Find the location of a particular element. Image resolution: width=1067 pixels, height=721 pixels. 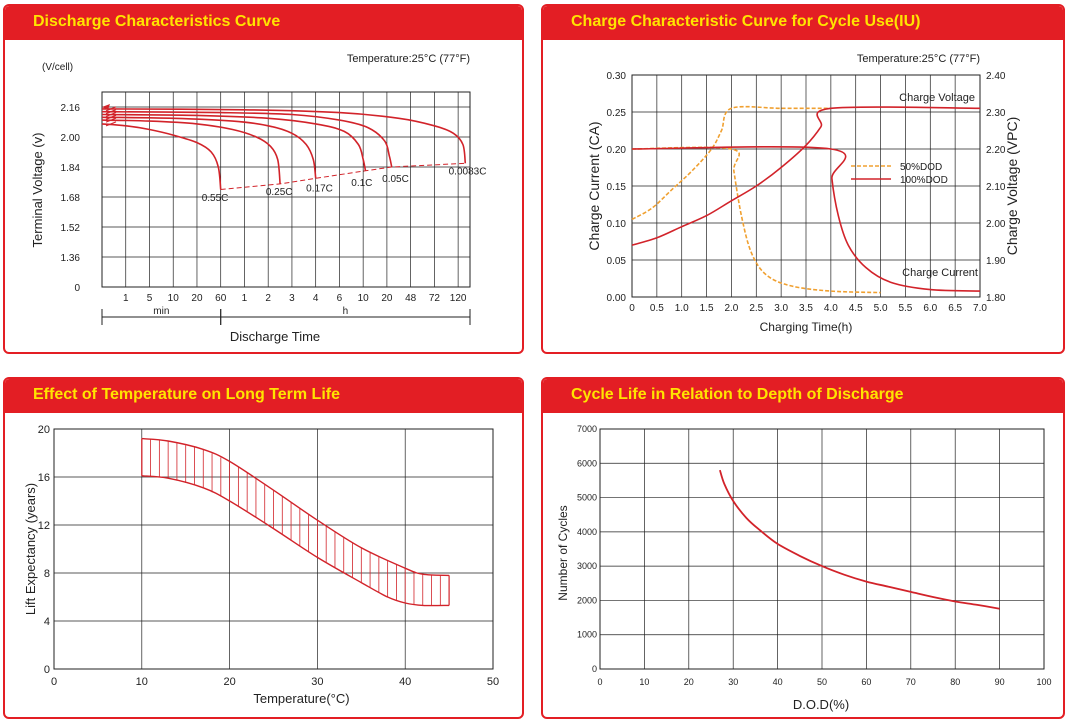

discharge-panel-title: Discharge Characteristics Curve is located at coordinates (157, 21).